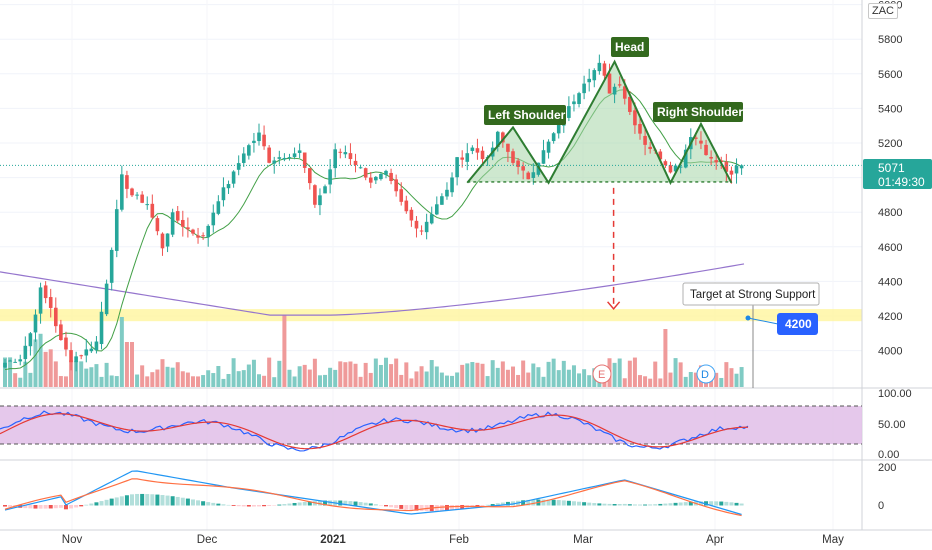 The height and width of the screenshot is (550, 932). What do you see at coordinates (895, 394) in the screenshot?
I see `stoch-tick-100: 100.00` at bounding box center [895, 394].